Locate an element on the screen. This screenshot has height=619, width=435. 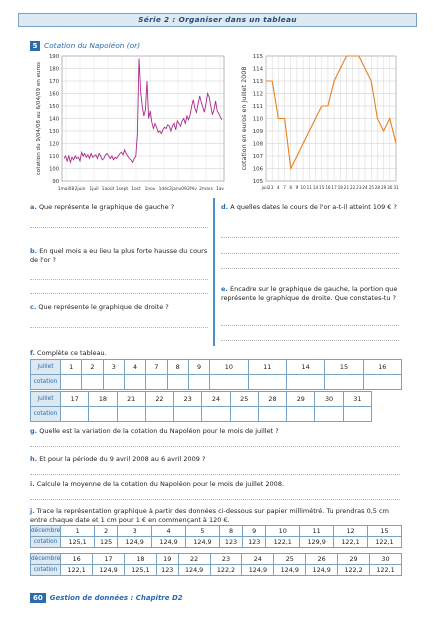
y-tick-label: 190 is located at coordinates (54, 57).